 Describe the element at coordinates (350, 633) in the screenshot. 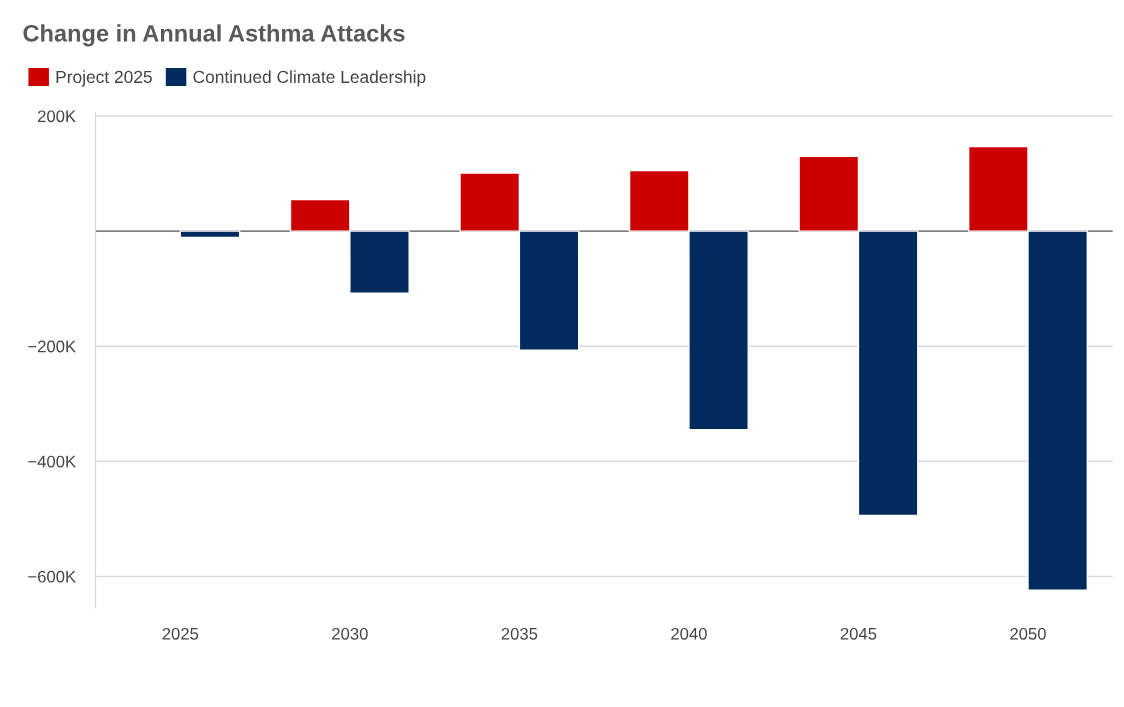

I see `x-tick-label: 2030` at that location.